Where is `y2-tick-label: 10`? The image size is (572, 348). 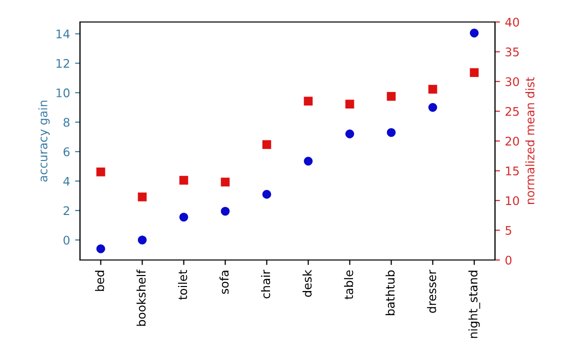
y2-tick-label: 10 is located at coordinates (512, 201).